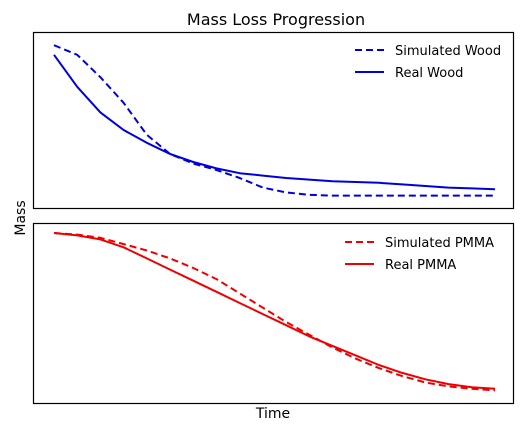 The image size is (532, 435). I want to click on legend-label-real-wood: Real Wood, so click(429, 73).